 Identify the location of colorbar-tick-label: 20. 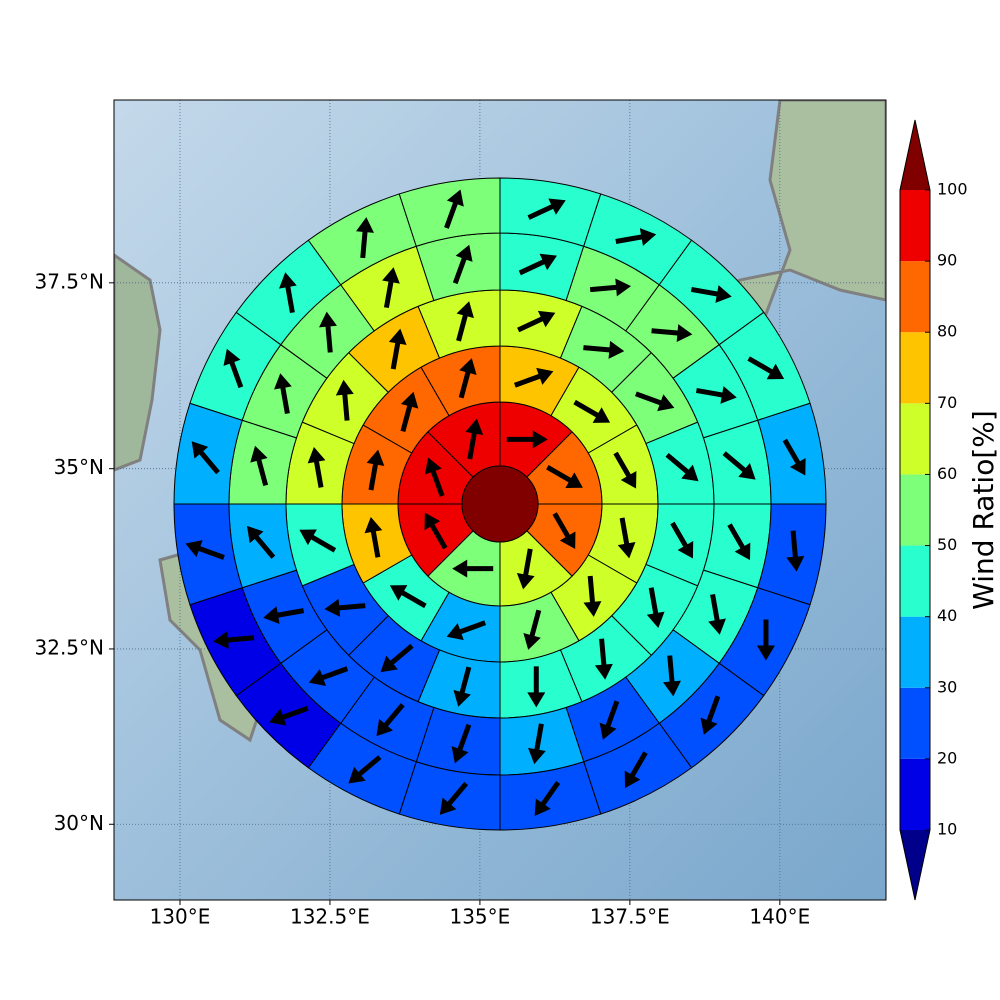
(947, 757).